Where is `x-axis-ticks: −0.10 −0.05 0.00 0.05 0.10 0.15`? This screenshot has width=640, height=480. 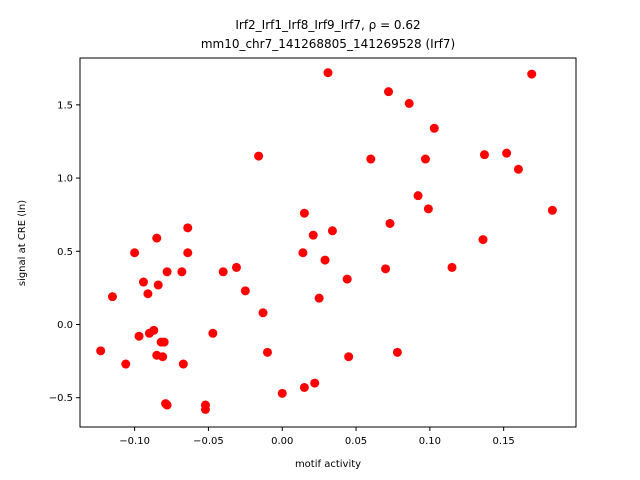
x-axis-ticks: −0.10 −0.05 0.00 0.05 0.10 0.15 is located at coordinates (317, 437).